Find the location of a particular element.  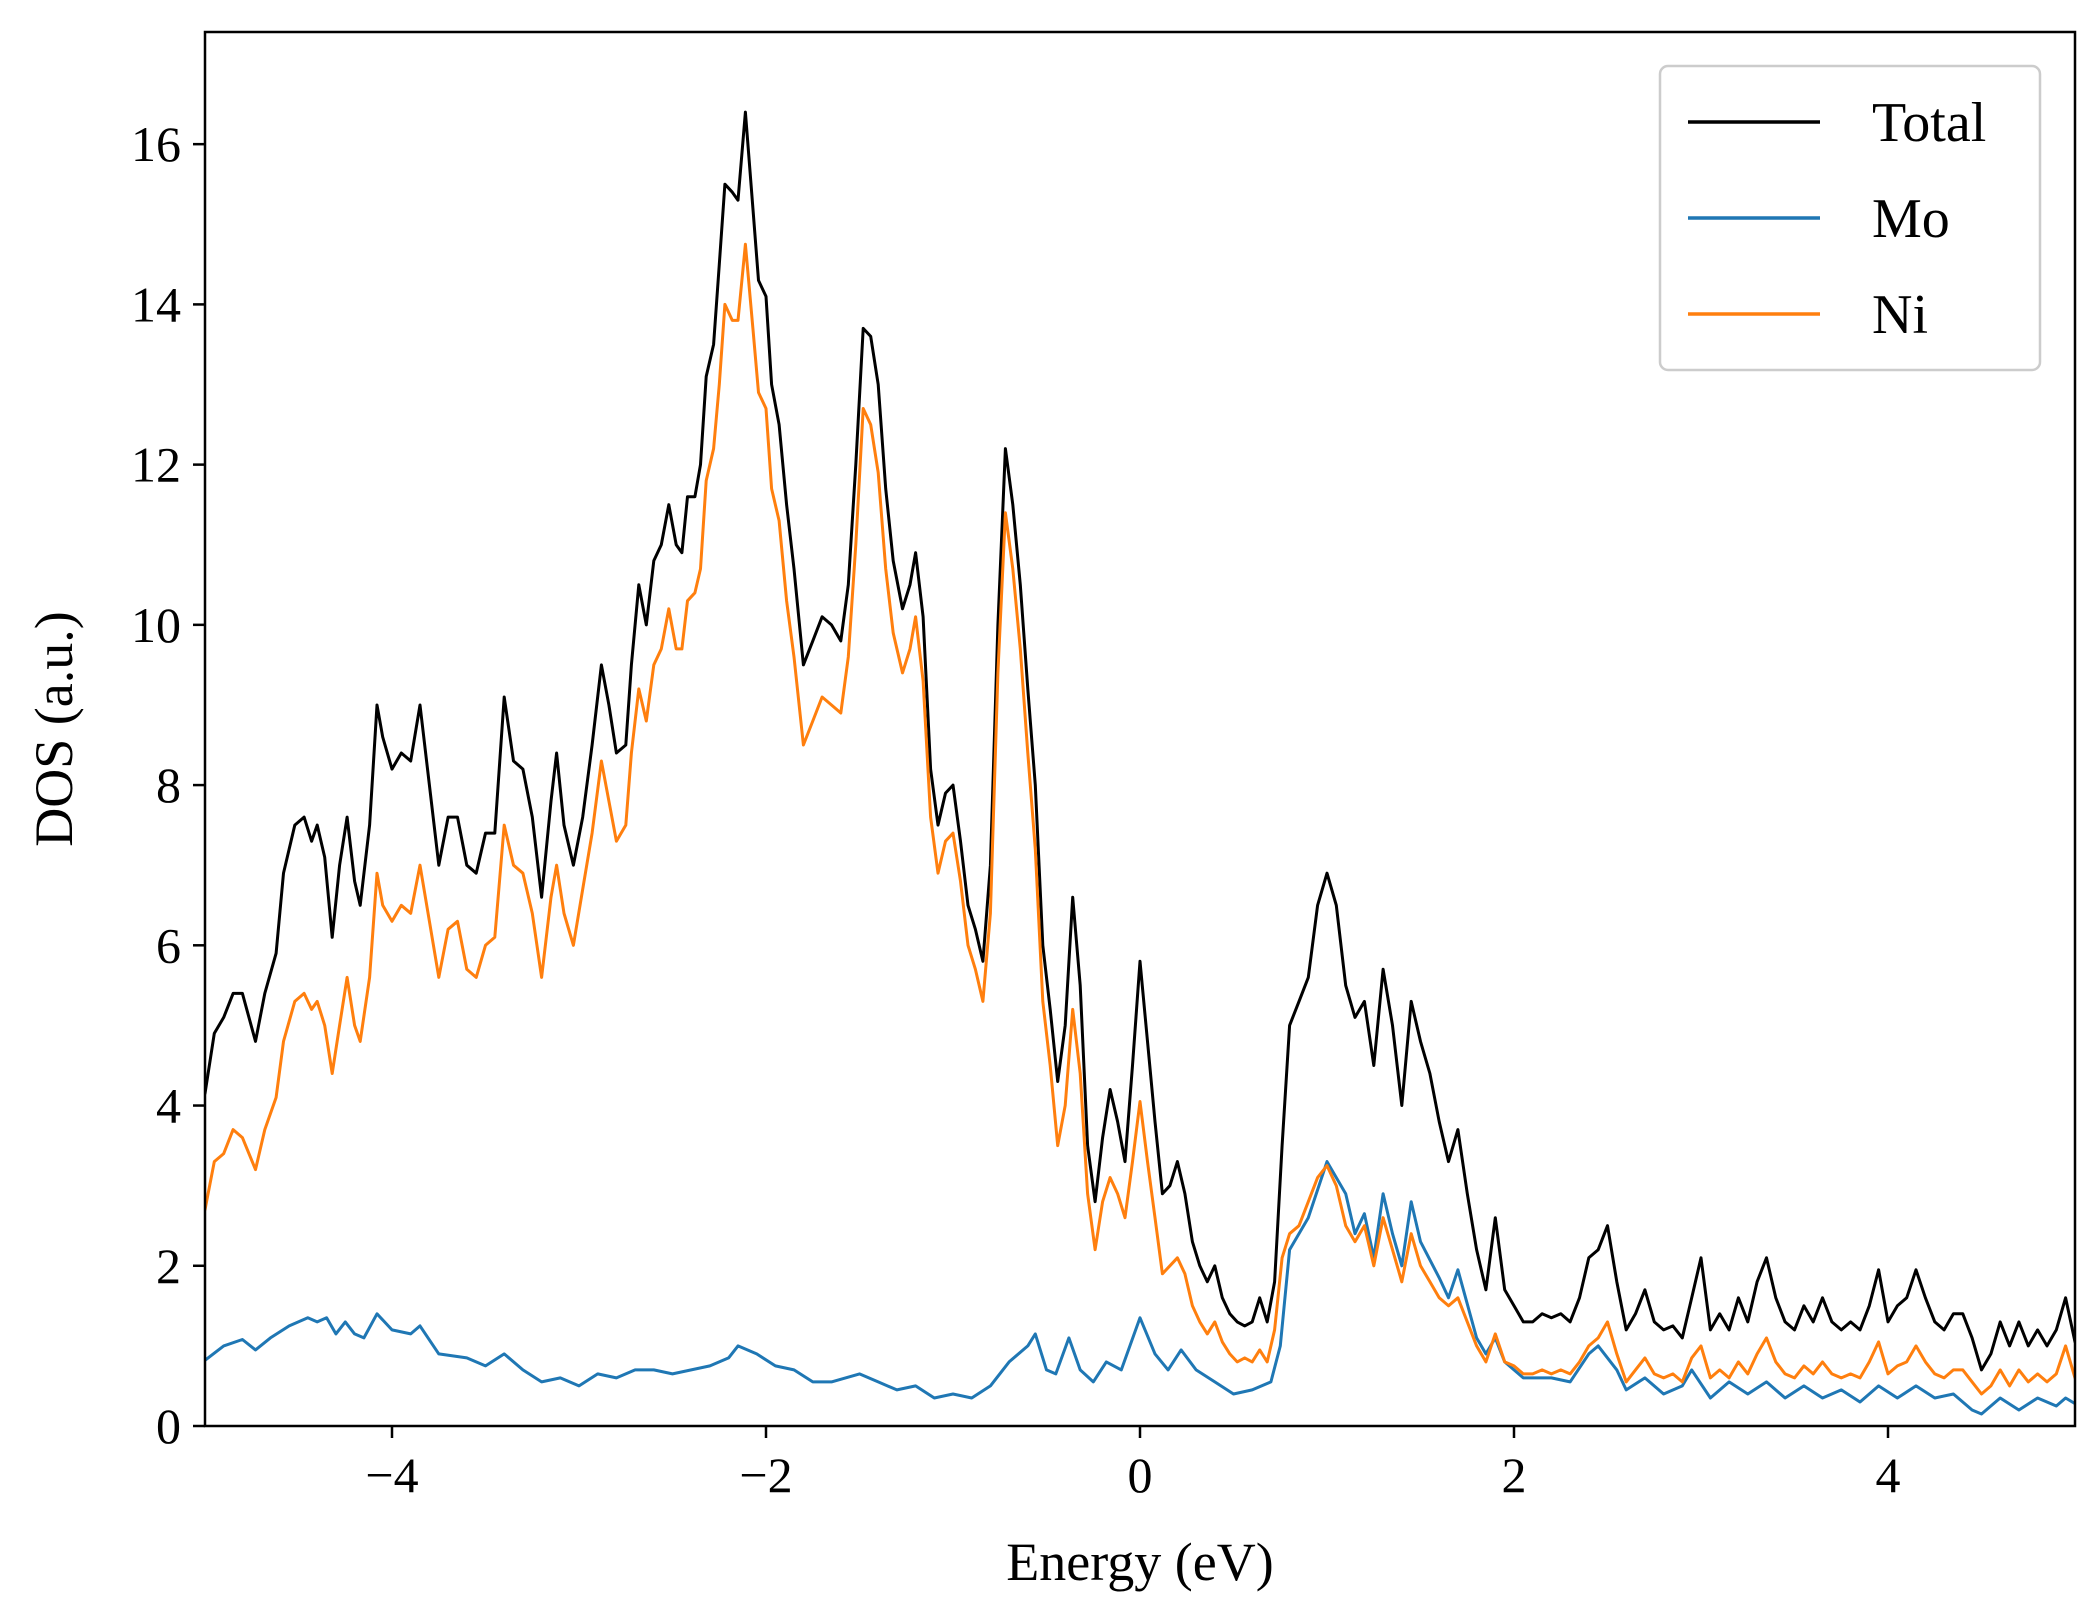

y-tick-label: 4 is located at coordinates (168, 1106).